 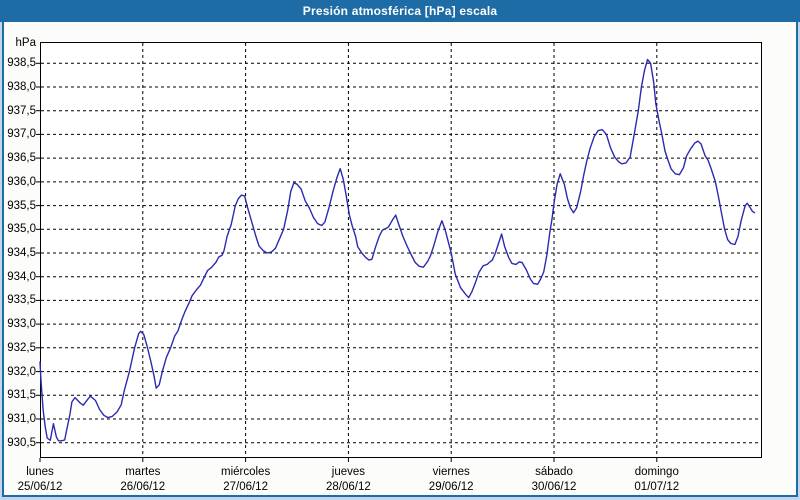 I want to click on y-axis-label: 931,0, so click(x=21, y=418).